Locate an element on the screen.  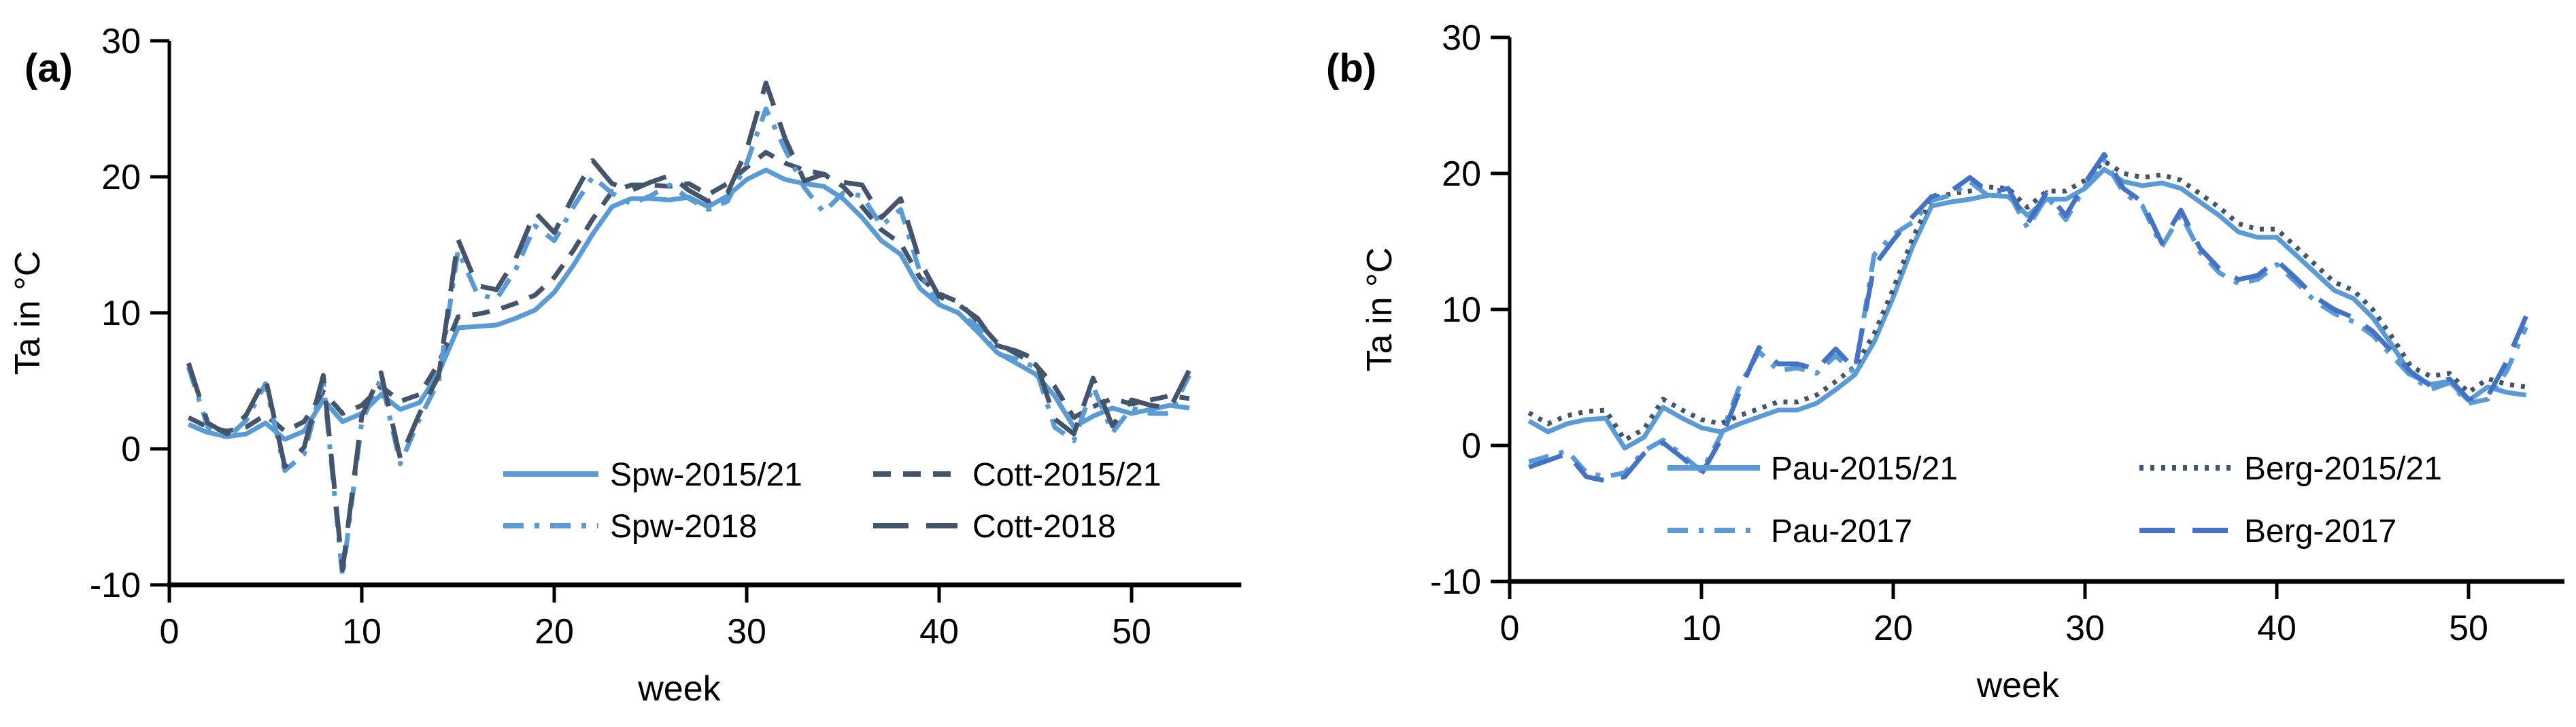
legend-label-Spw-2015/21: Spw-2015/21 is located at coordinates (706, 475).